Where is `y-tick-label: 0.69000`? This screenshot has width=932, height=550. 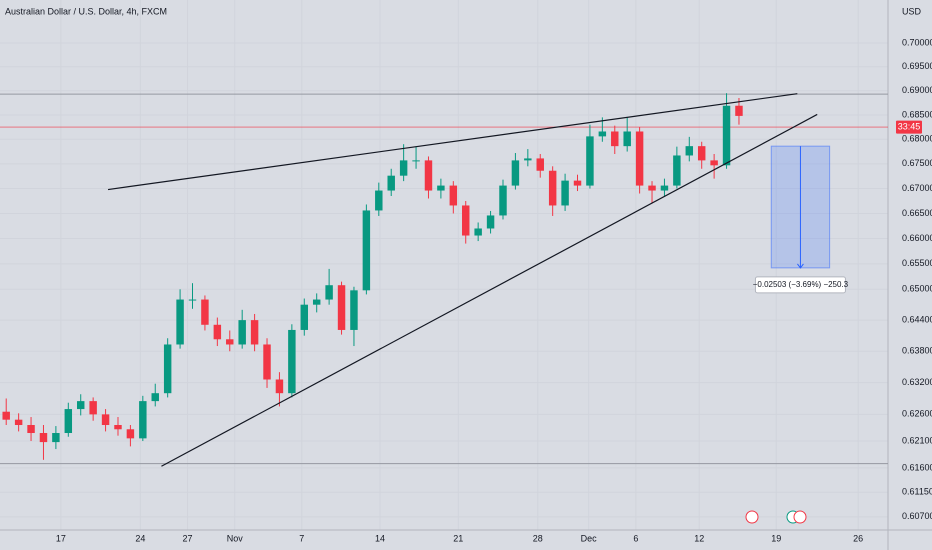 y-tick-label: 0.69000 is located at coordinates (917, 90).